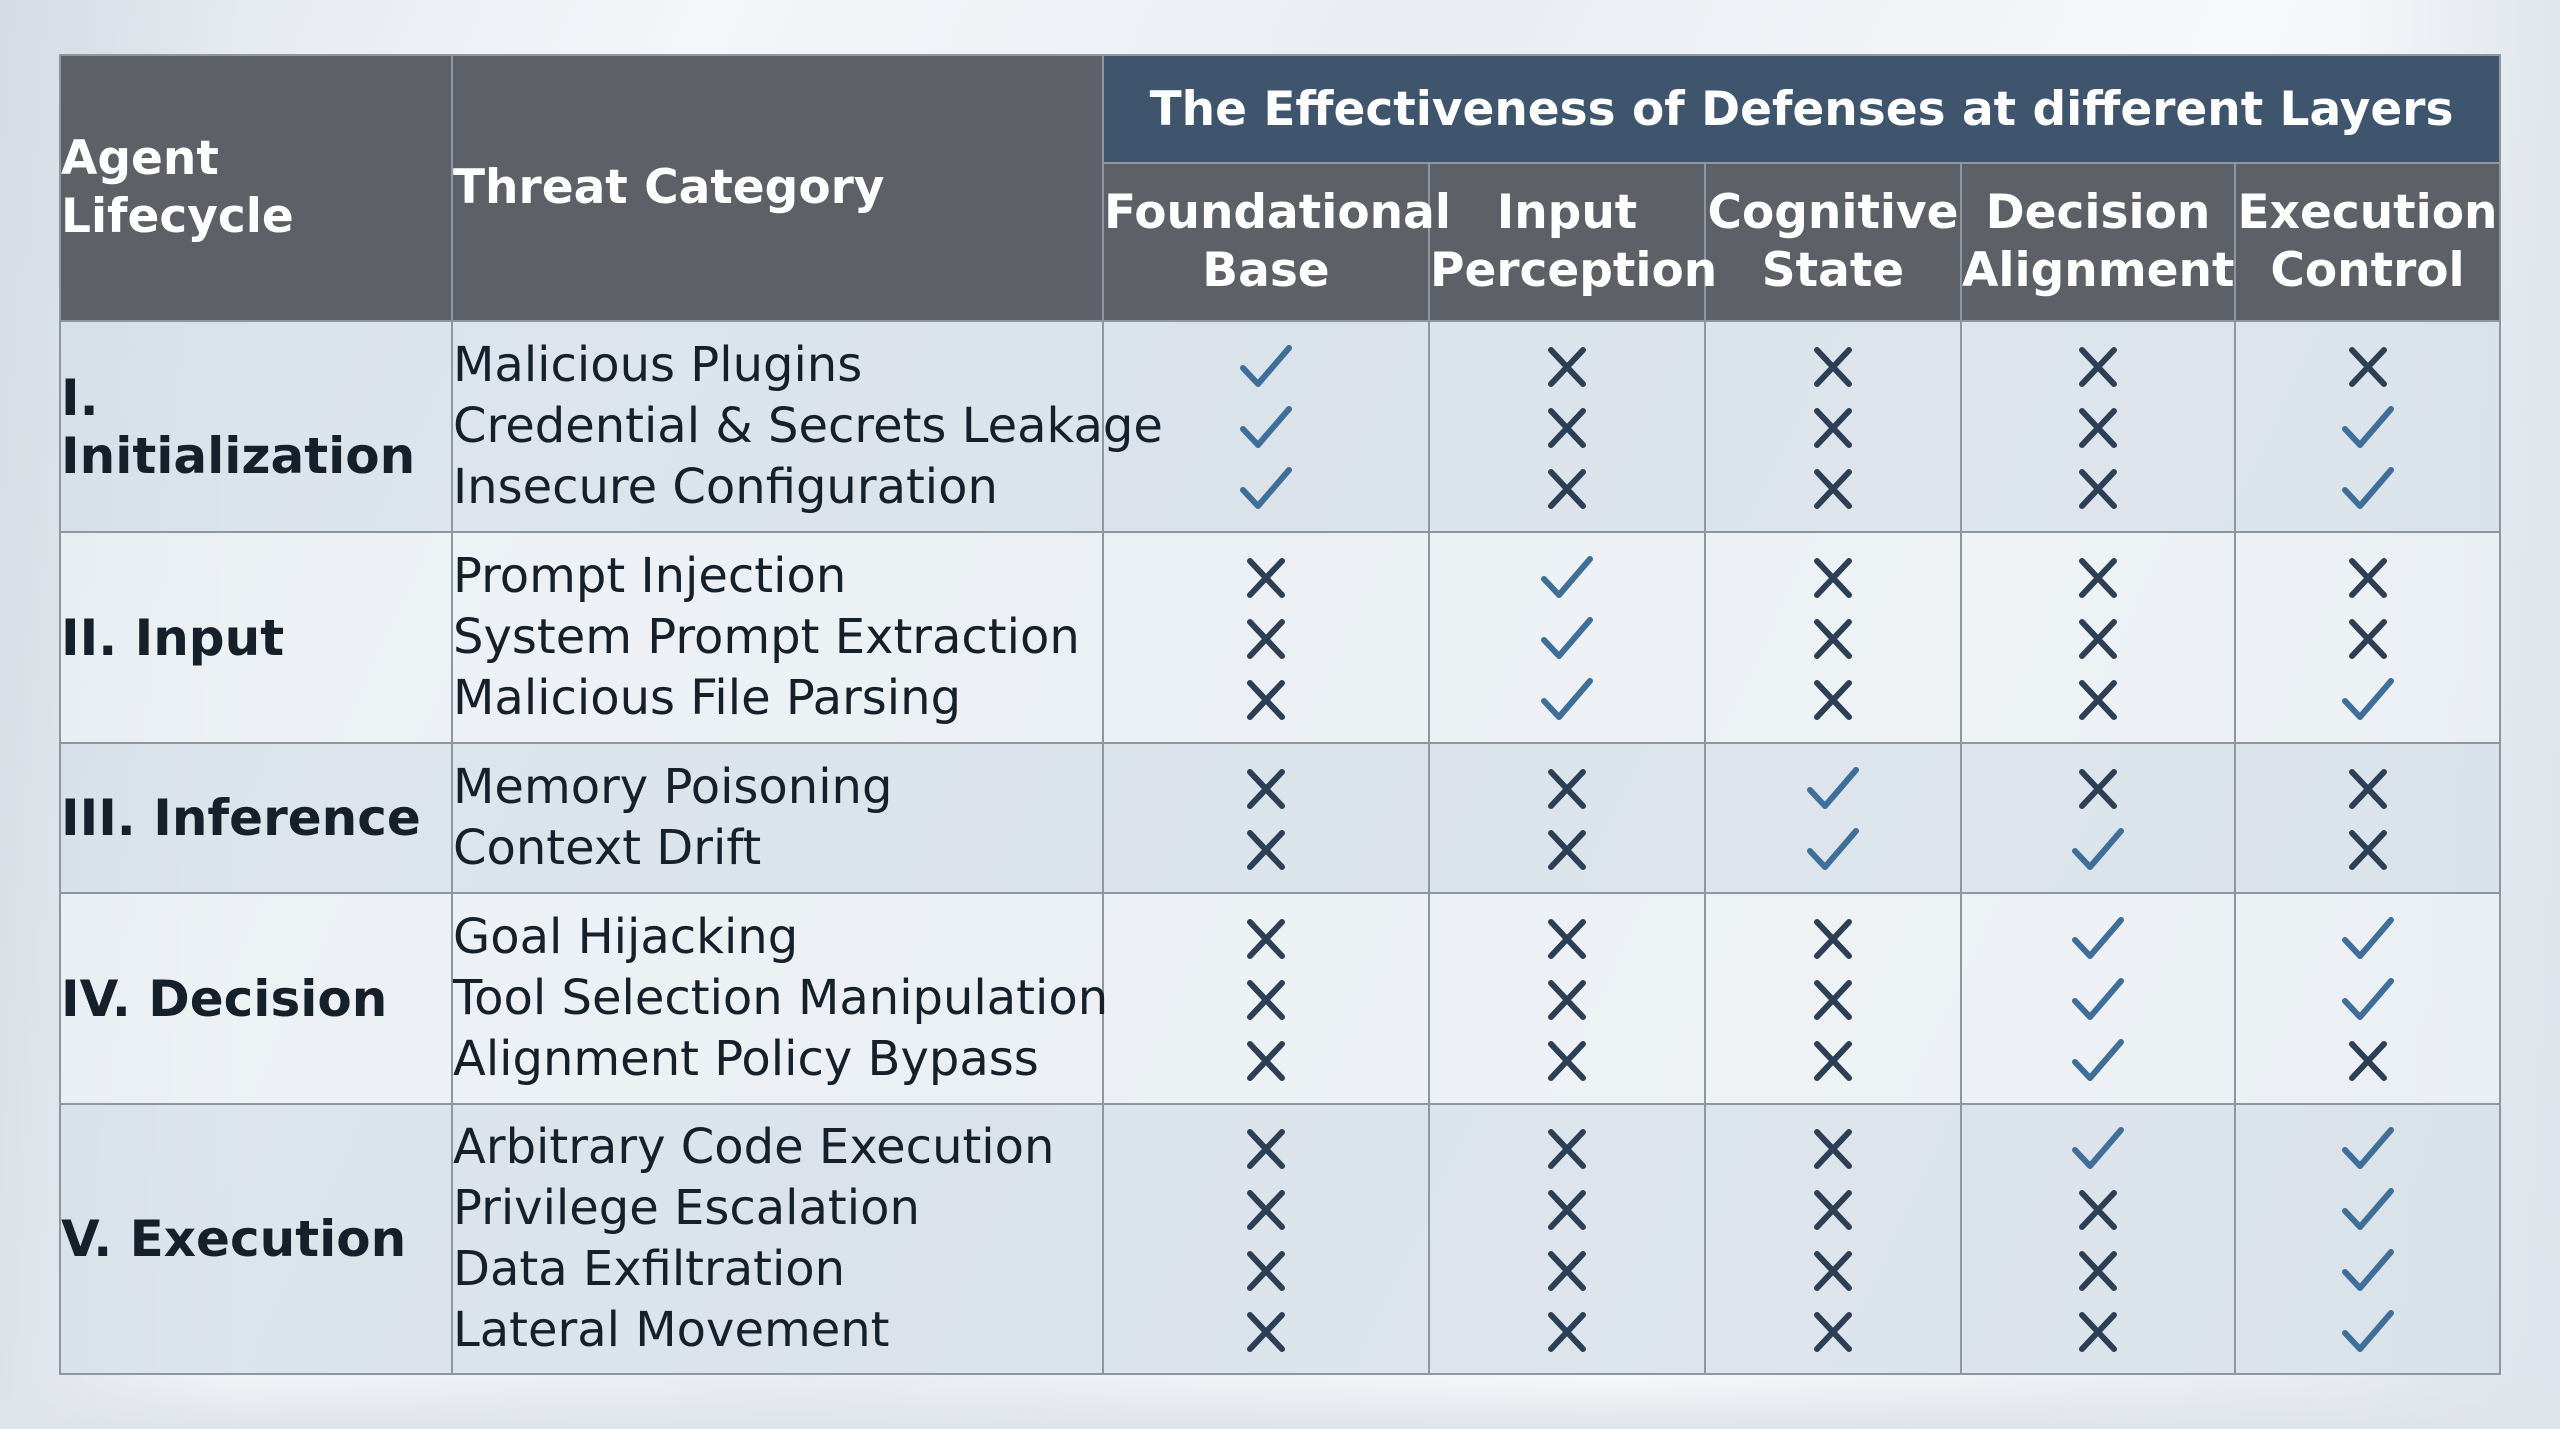 The width and height of the screenshot is (2560, 1429). I want to click on header-layer-execution-control: Execution Control, so click(2367, 242).